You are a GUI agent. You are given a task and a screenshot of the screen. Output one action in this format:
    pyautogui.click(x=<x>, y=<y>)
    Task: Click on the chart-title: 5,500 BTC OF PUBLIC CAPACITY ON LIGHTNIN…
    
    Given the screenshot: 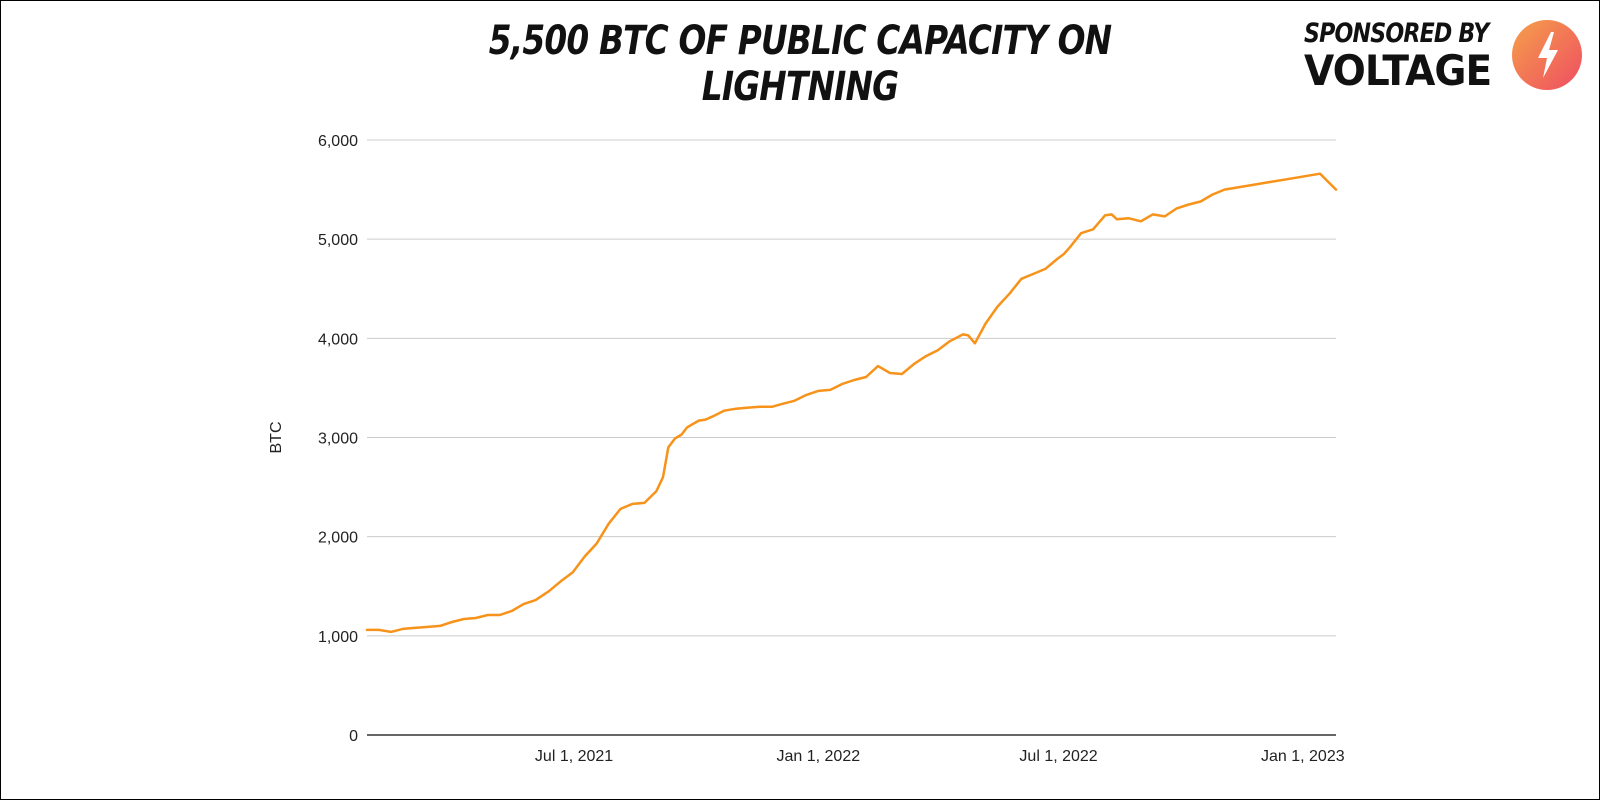 What is the action you would take?
    pyautogui.click(x=800, y=64)
    